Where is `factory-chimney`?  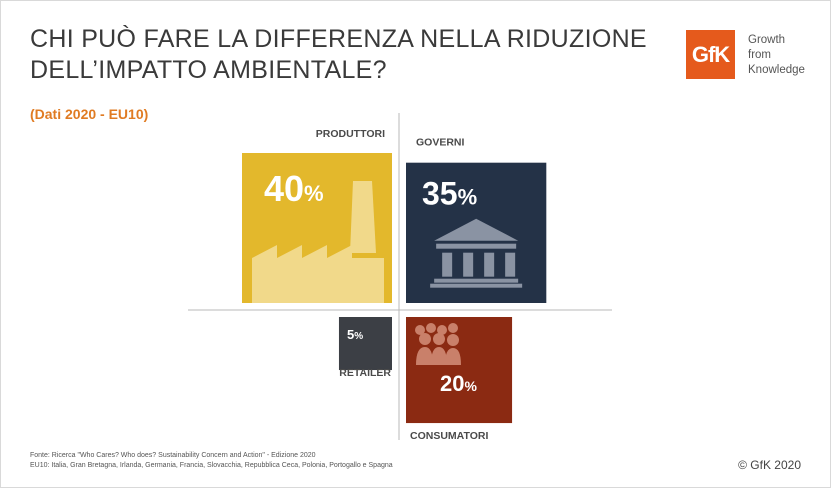
factory-chimney is located at coordinates (363, 217).